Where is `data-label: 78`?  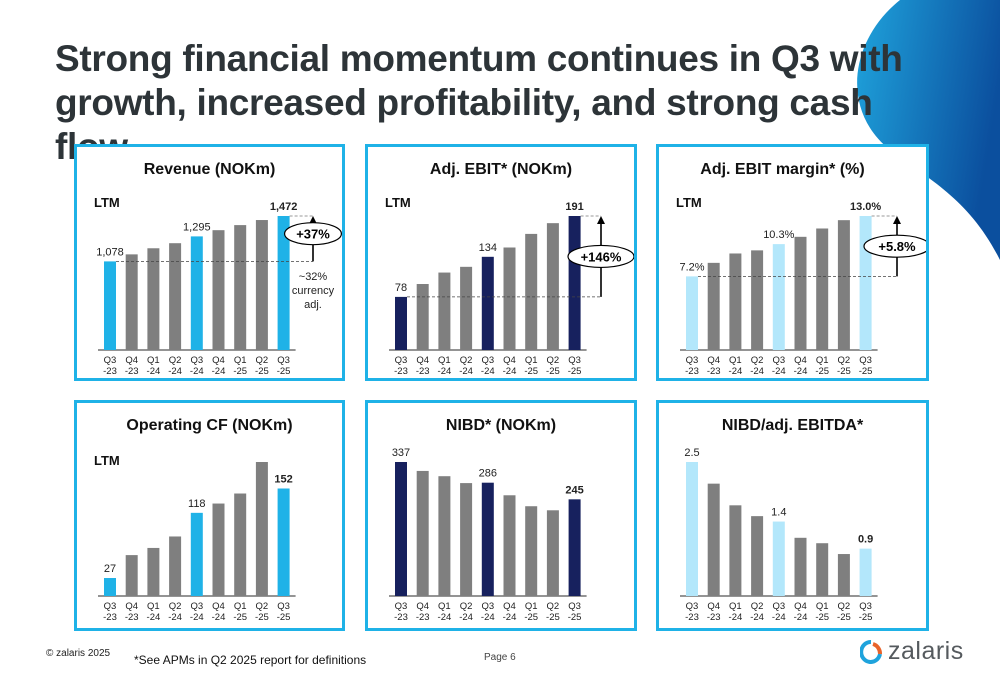 data-label: 78 is located at coordinates (401, 288).